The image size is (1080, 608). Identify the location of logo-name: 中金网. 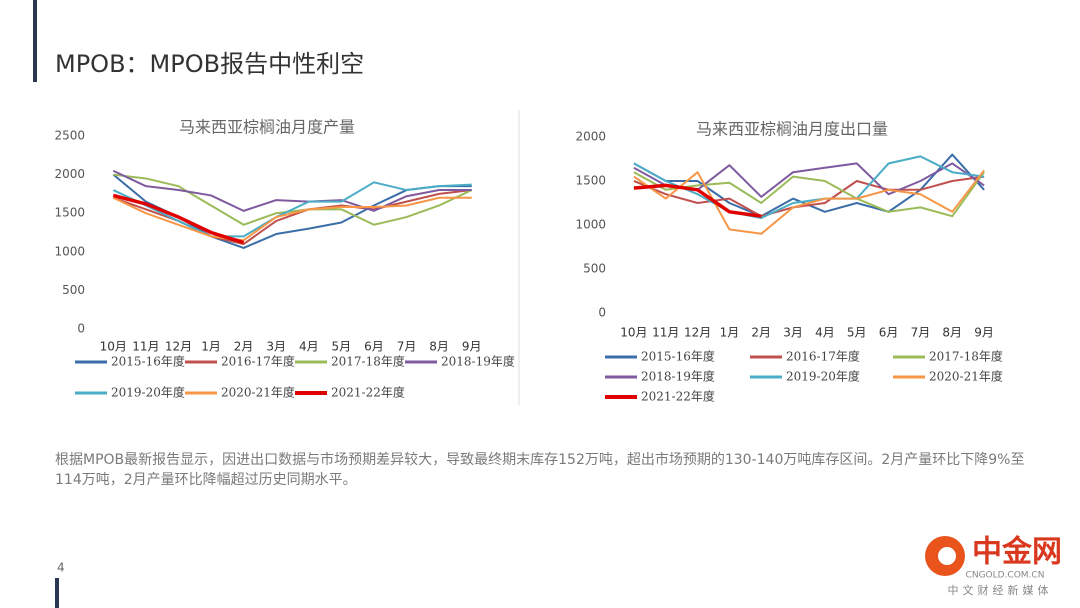
(1017, 552).